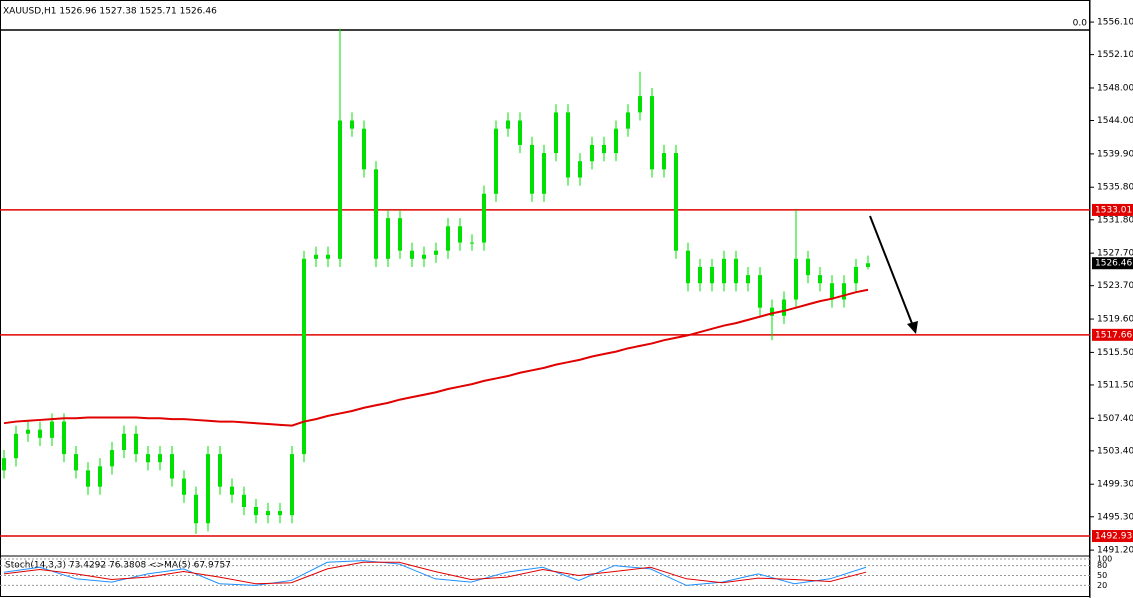 The width and height of the screenshot is (1133, 598). I want to click on y-tick-label: 1539.90, so click(1115, 154).